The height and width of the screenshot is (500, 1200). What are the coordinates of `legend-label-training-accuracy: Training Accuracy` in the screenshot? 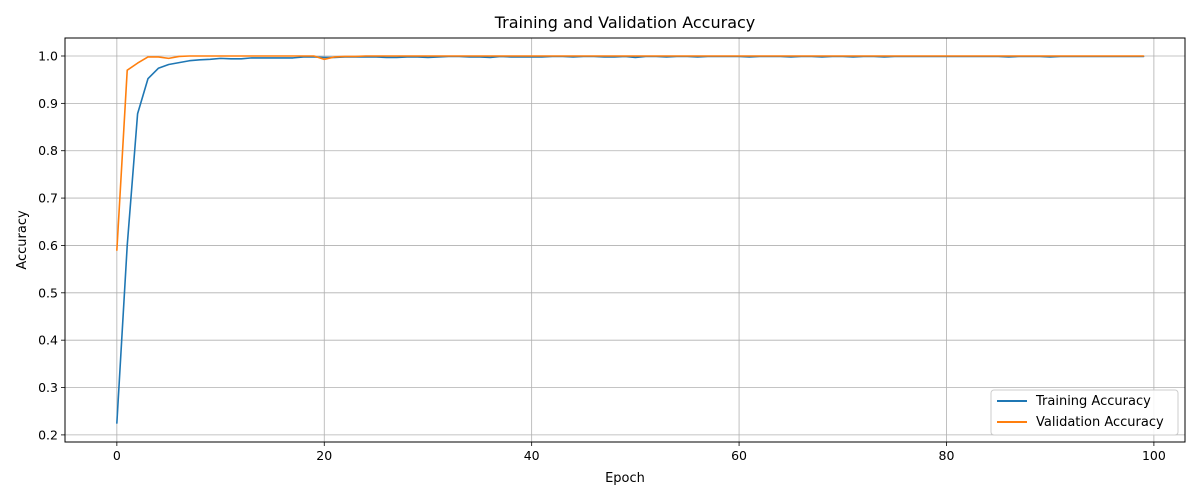 It's located at (1093, 401).